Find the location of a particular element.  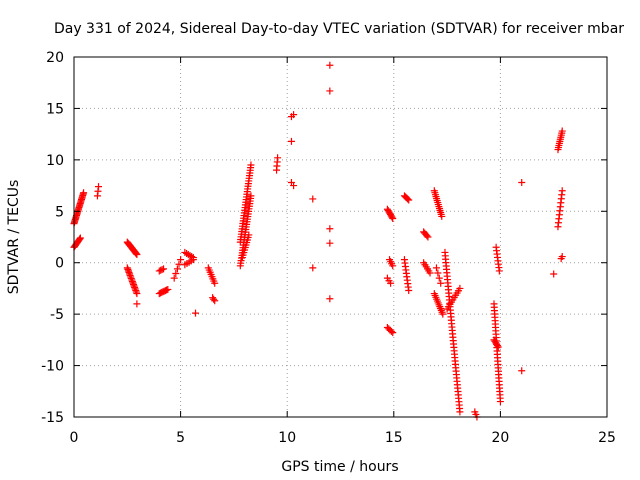

x-tick-label: 25 is located at coordinates (607, 438).